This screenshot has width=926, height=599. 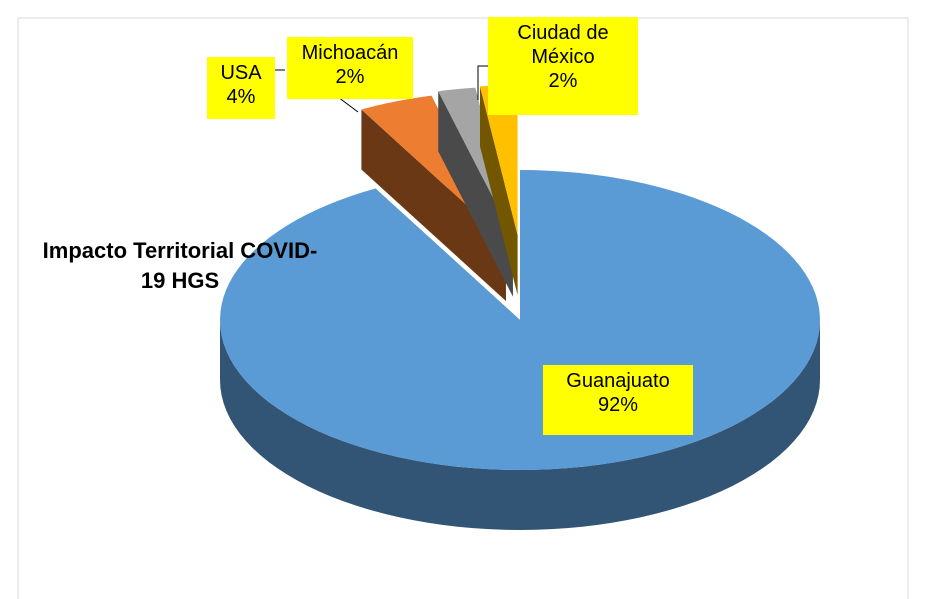 What do you see at coordinates (618, 405) in the screenshot?
I see `label-text: 92%` at bounding box center [618, 405].